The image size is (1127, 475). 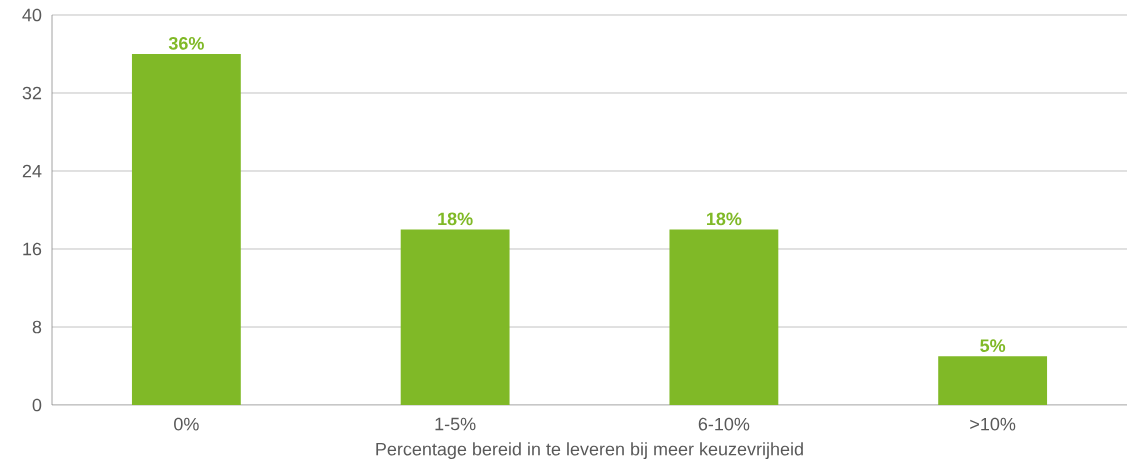 I want to click on y-tick-label: 16, so click(x=32, y=249).